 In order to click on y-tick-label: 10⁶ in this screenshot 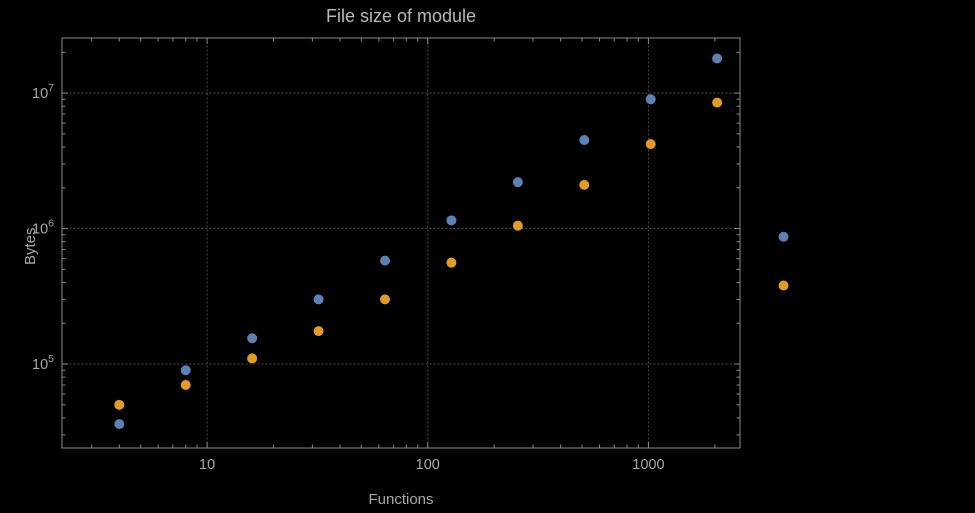, I will do `click(43, 228)`.